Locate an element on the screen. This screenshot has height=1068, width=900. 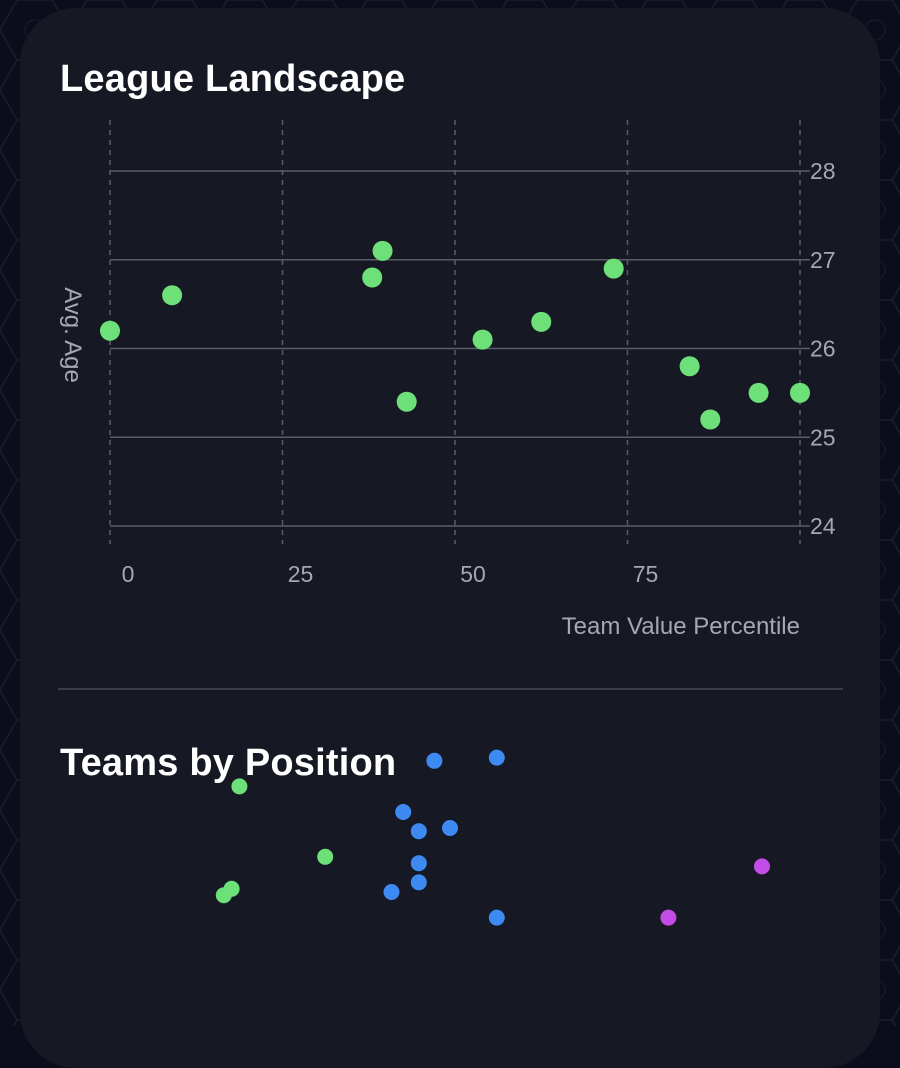
y-tick-label: 26 is located at coordinates (823, 349).